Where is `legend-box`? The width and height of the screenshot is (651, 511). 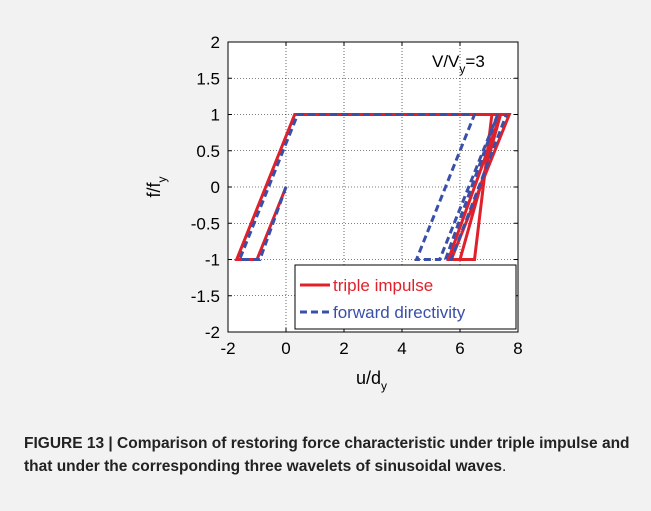 legend-box is located at coordinates (405, 297).